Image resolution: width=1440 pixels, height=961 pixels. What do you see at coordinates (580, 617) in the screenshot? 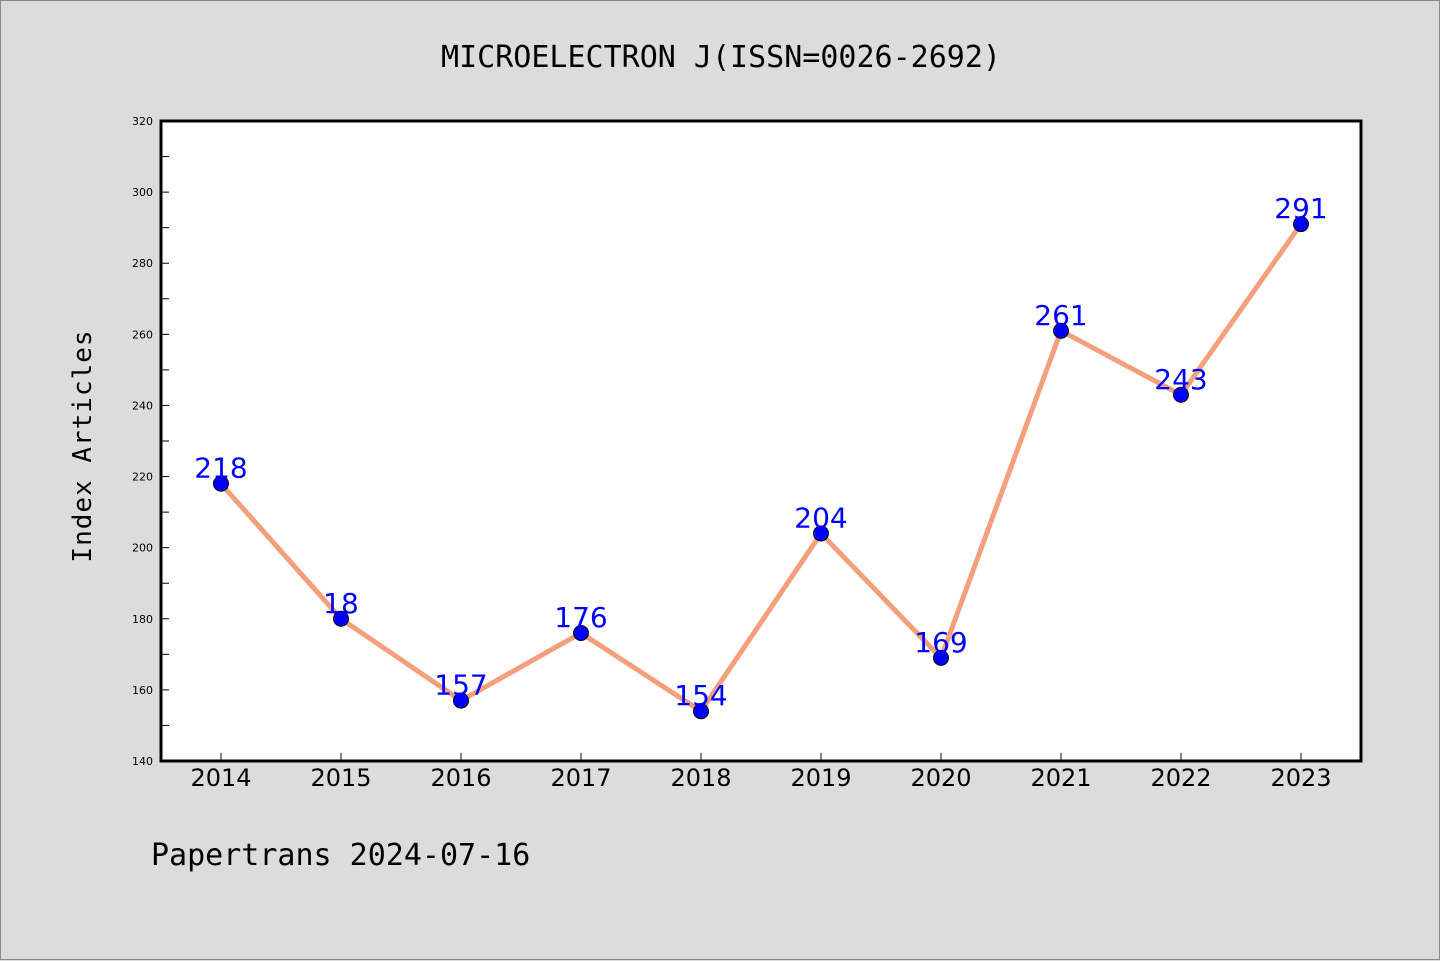
I see `data-label: 176` at bounding box center [580, 617].